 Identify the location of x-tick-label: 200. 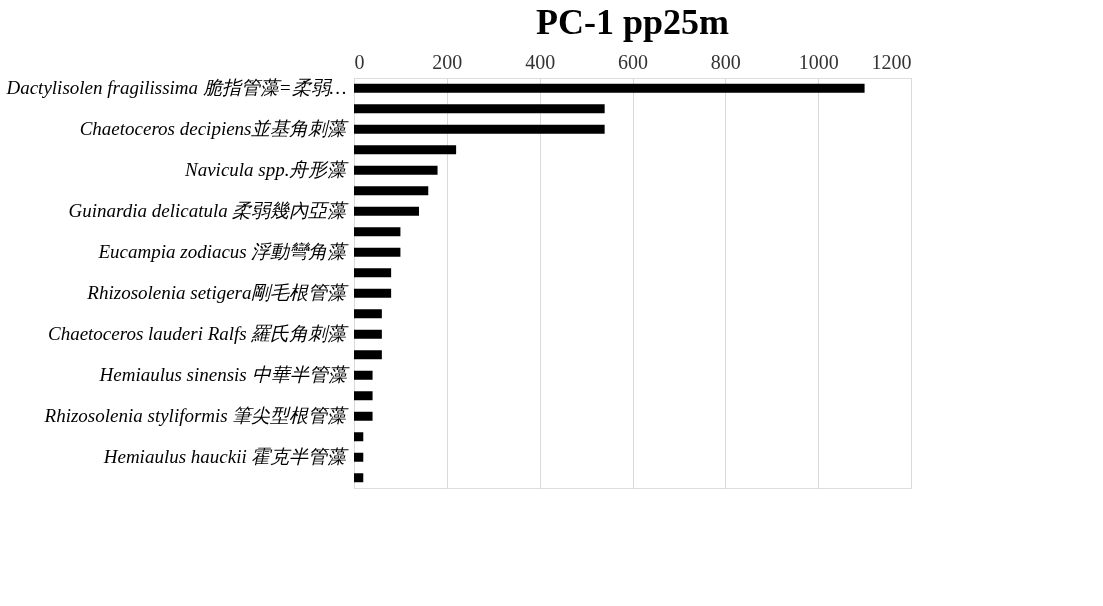
(447, 61).